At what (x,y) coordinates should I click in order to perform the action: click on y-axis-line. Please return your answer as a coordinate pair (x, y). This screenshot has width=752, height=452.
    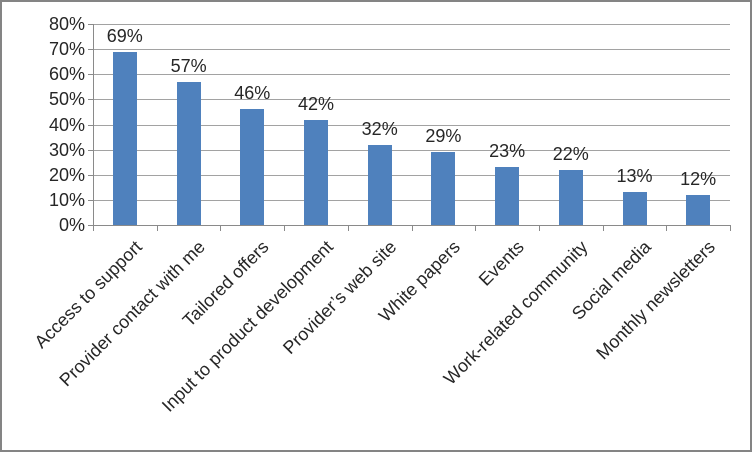
    Looking at the image, I should click on (93, 124).